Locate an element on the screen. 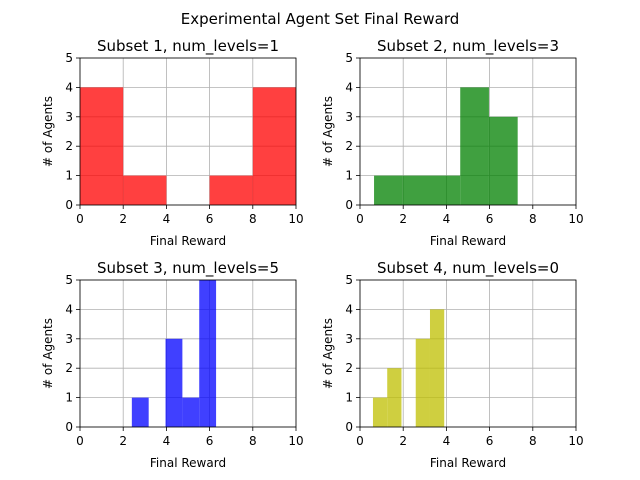 The image size is (640, 480). subplot-title: Subset 1, num_levels=1 is located at coordinates (188, 46).